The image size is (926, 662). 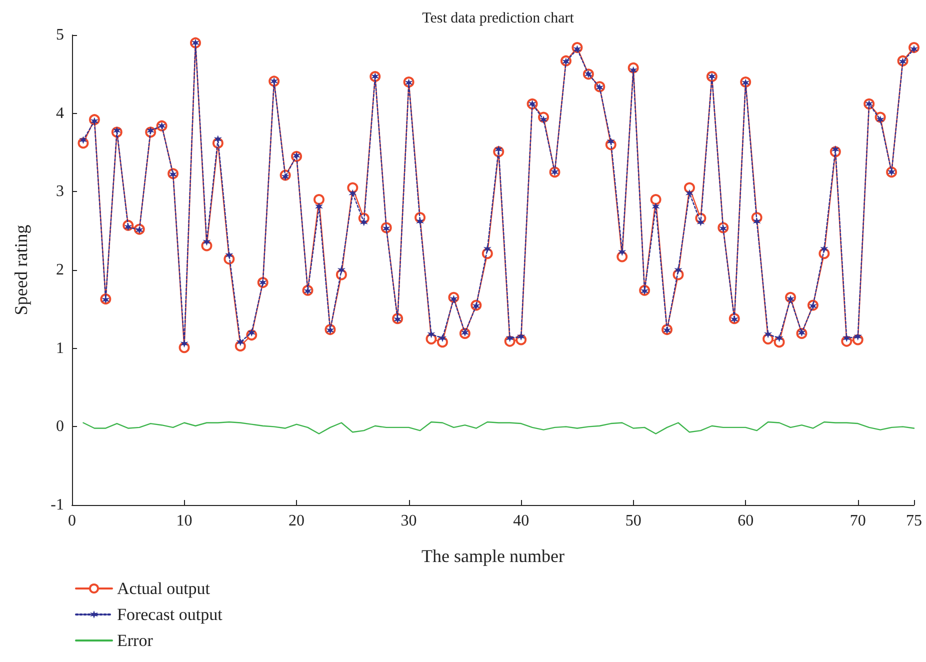 I want to click on legend-label: Forecast output, so click(x=170, y=614).